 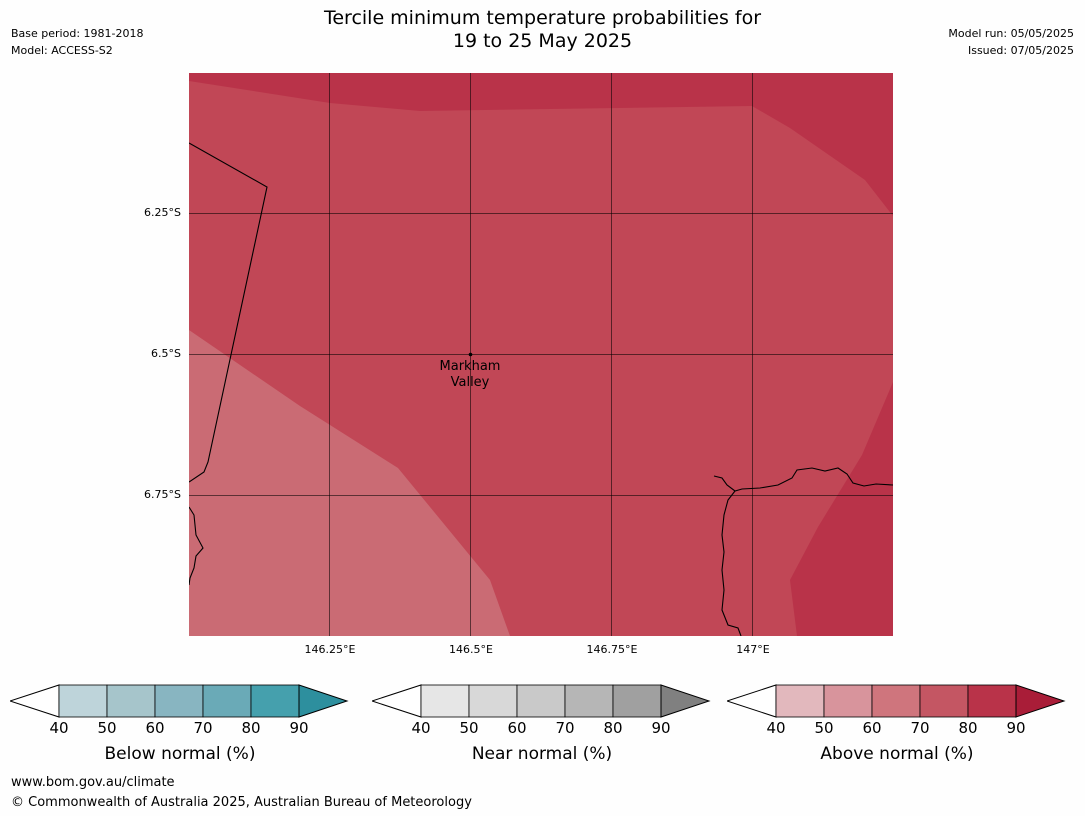 I want to click on issued-text: Issued: 07/05/2025, so click(x=1020, y=50).